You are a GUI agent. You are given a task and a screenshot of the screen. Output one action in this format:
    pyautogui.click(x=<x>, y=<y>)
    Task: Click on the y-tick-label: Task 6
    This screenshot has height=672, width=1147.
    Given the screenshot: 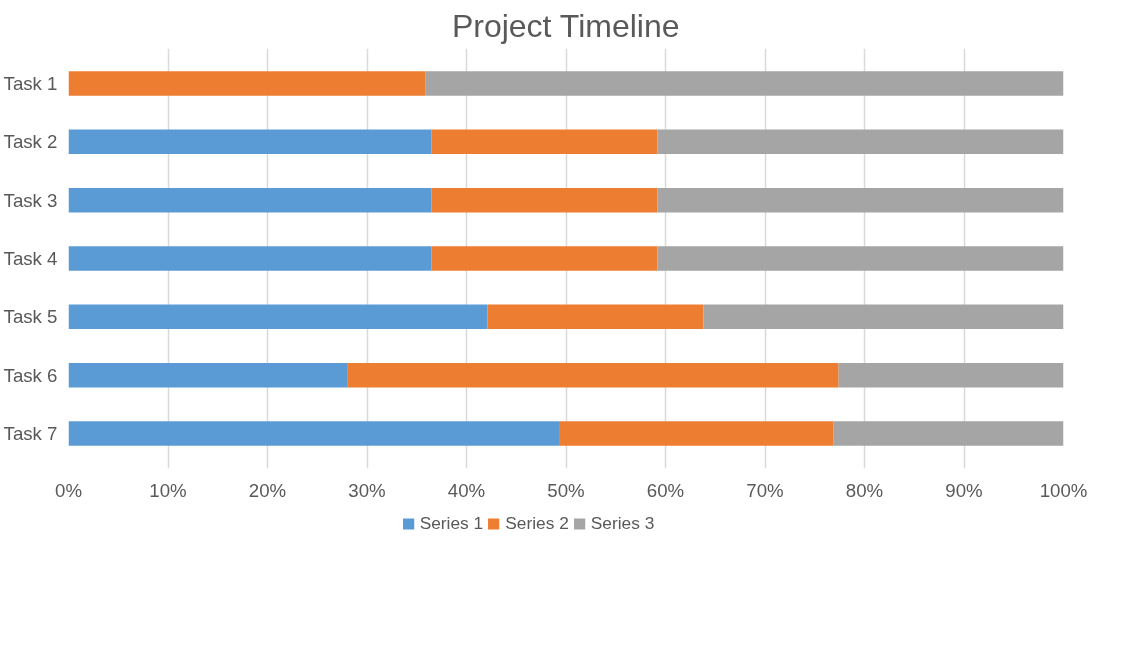 What is the action you would take?
    pyautogui.click(x=30, y=375)
    